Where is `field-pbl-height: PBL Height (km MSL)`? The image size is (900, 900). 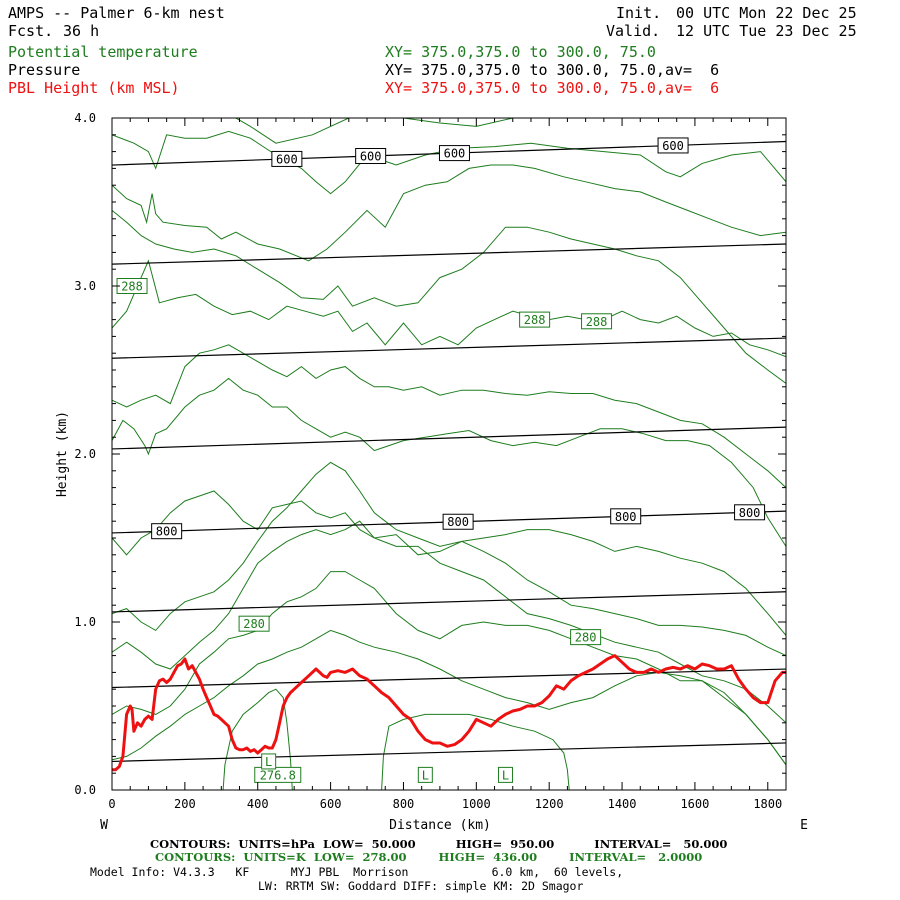
field-pbl-height: PBL Height (km MSL) is located at coordinates (94, 88).